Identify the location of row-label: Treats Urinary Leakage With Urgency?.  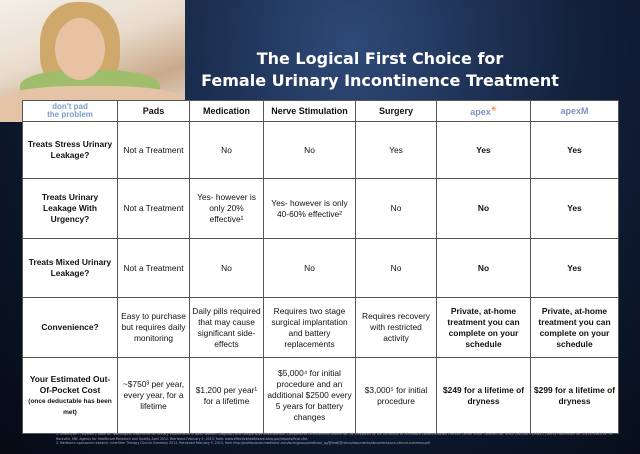
(70, 208).